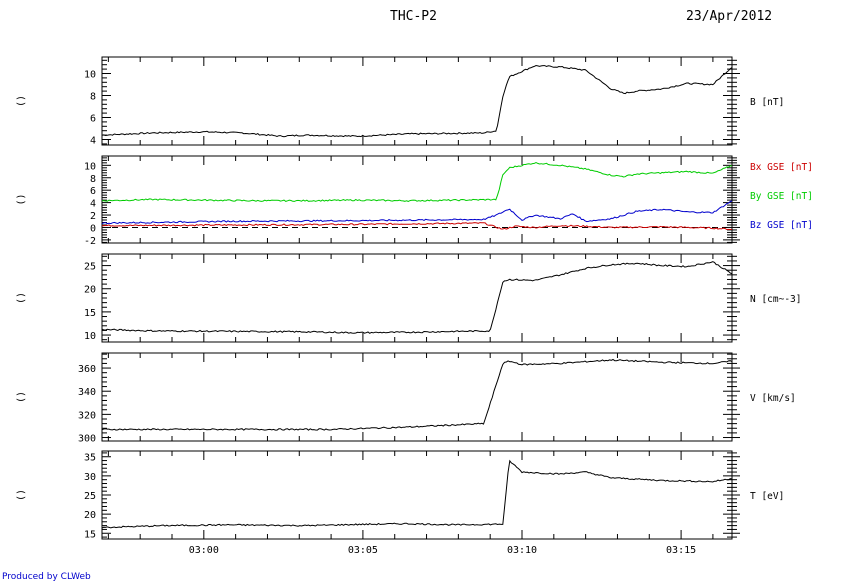 This screenshot has height=584, width=864. Describe the element at coordinates (87, 415) in the screenshot. I see `y-tick-label: 320` at that location.